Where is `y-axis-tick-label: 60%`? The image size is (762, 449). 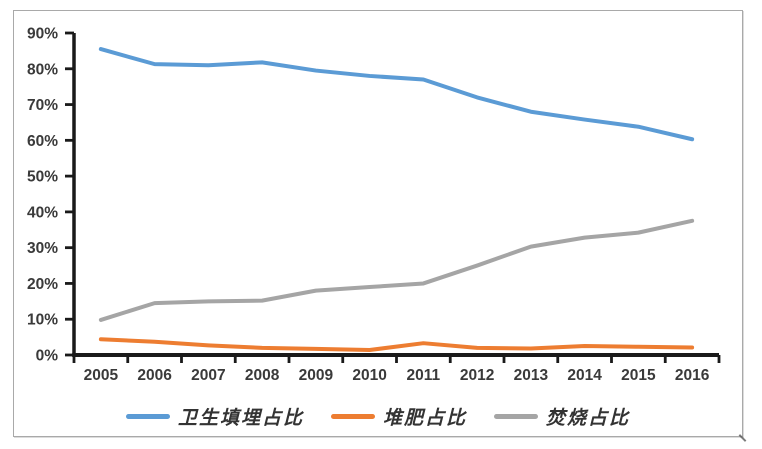
y-axis-tick-label: 60% is located at coordinates (42, 141).